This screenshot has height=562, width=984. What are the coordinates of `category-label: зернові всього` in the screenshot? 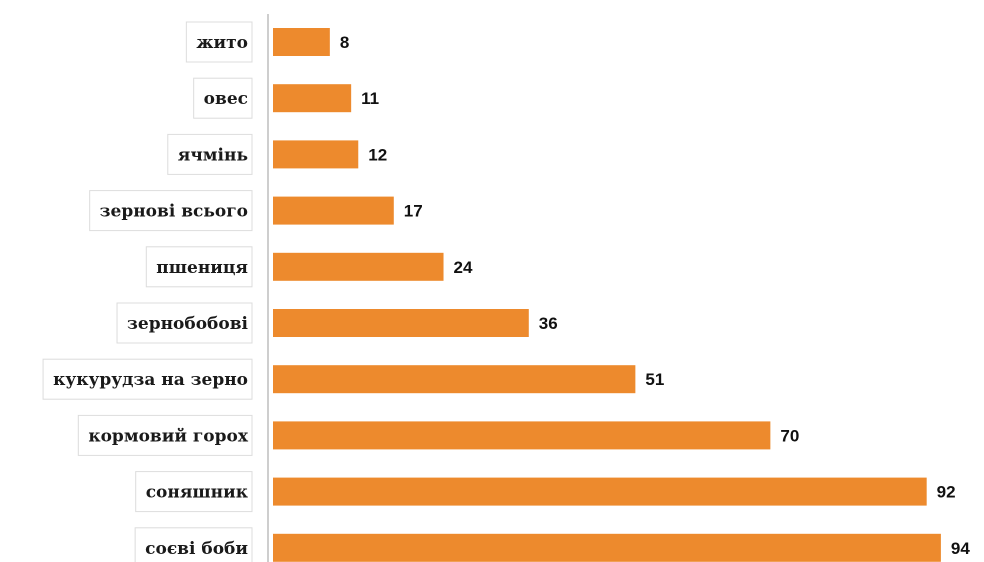 It's located at (174, 212).